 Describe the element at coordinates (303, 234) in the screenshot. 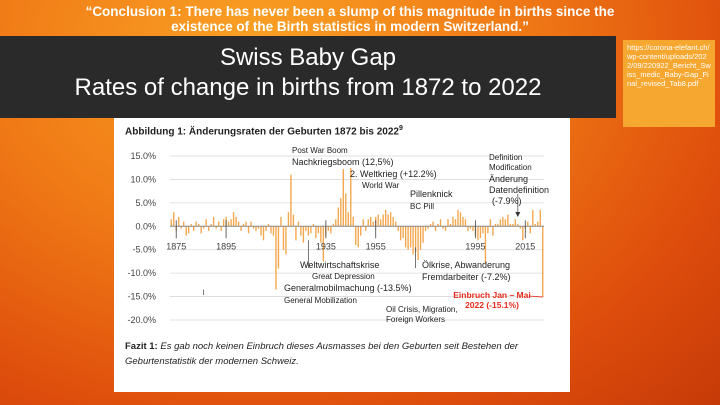

I see `bar-1926` at that location.